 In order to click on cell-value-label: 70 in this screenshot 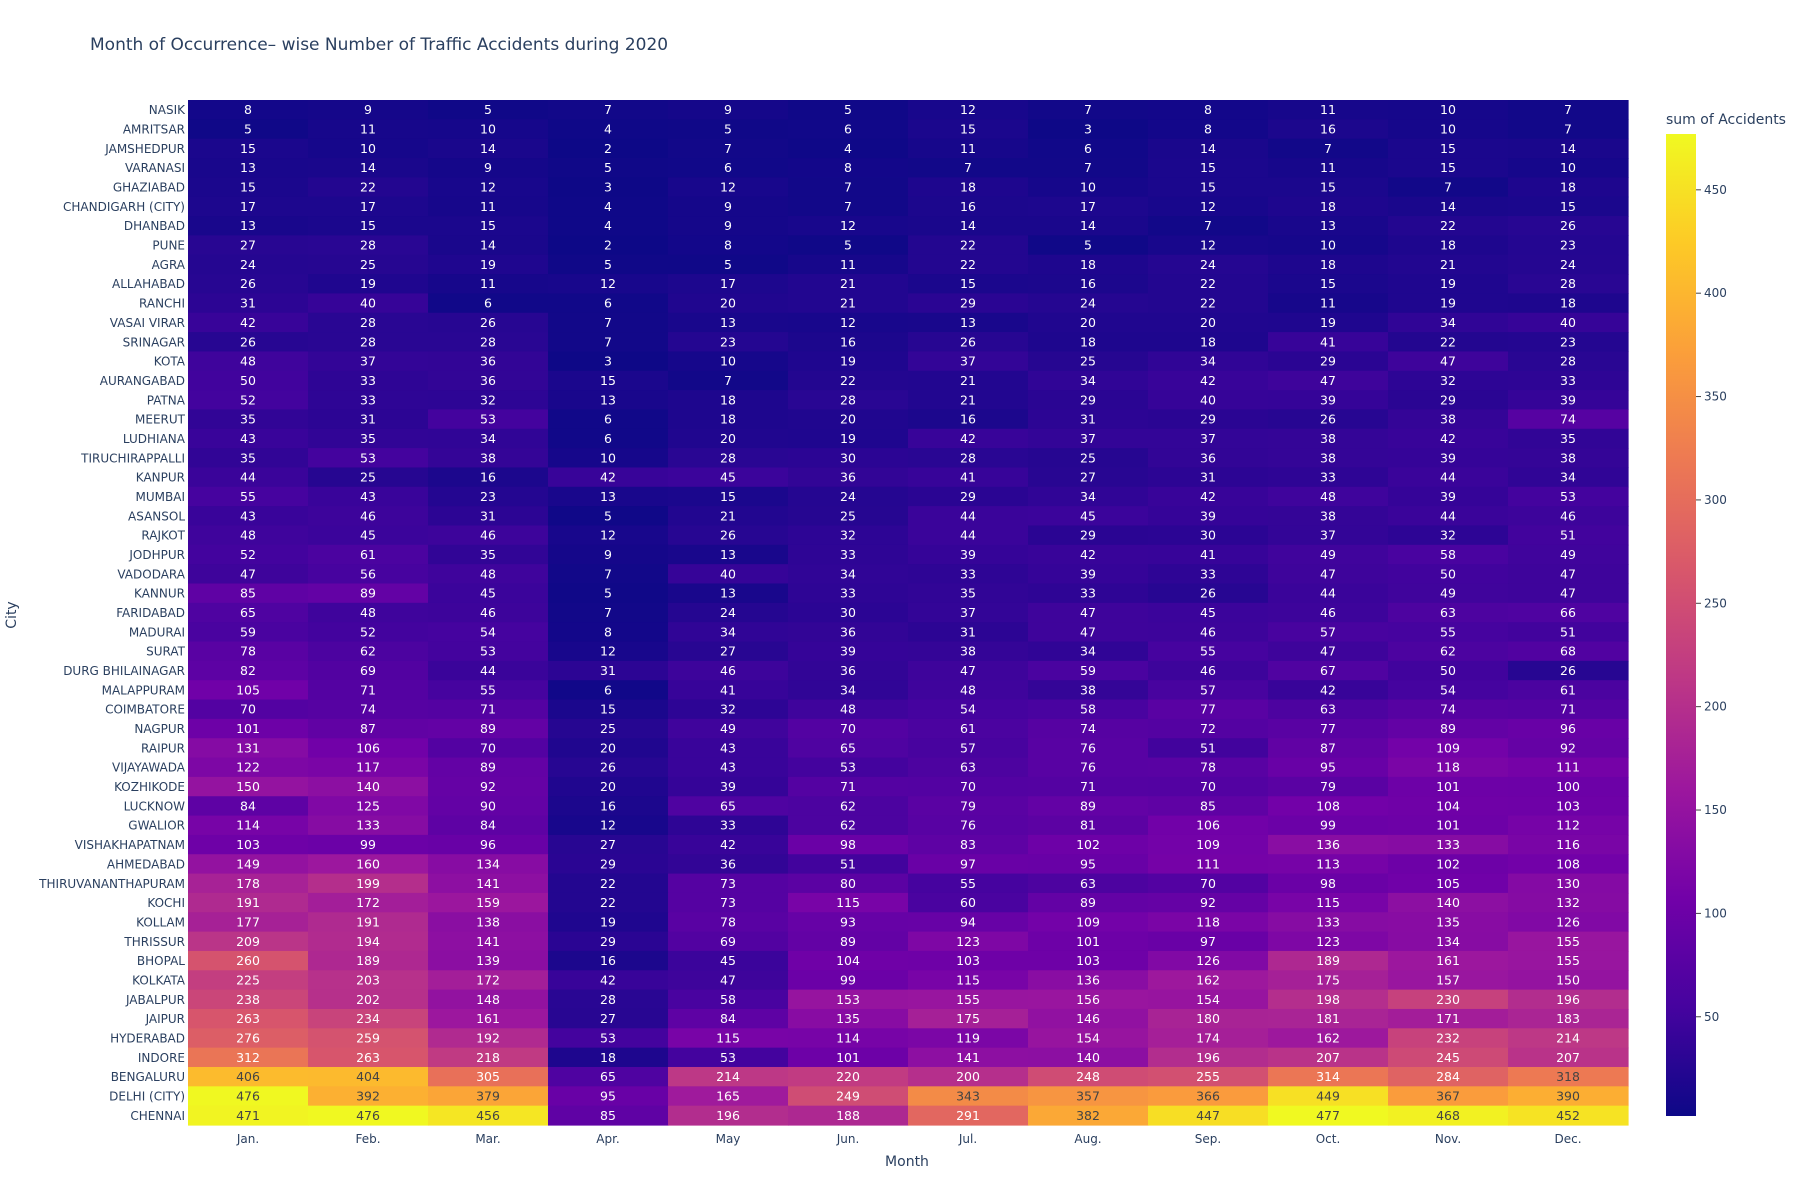, I will do `click(1208, 786)`.